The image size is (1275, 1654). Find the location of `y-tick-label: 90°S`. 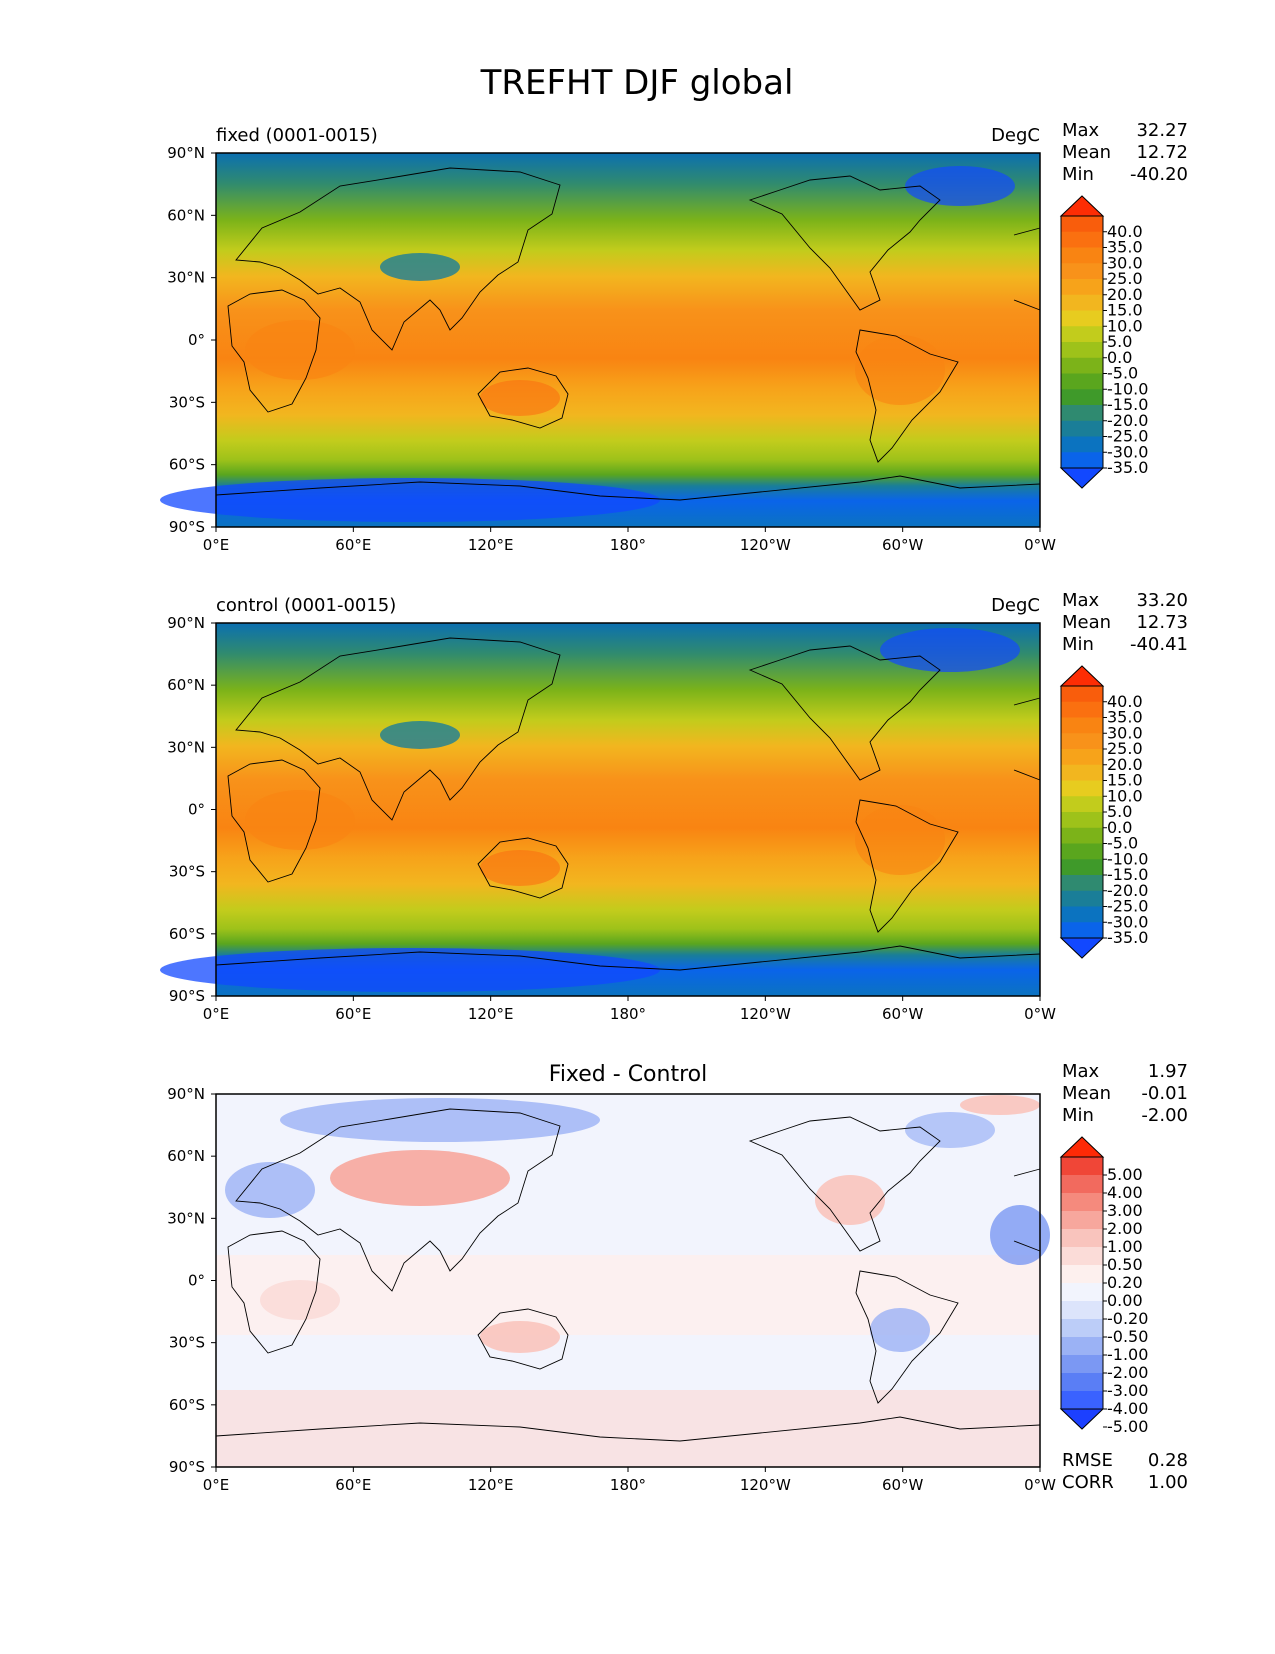

y-tick-label: 90°S is located at coordinates (187, 1467).